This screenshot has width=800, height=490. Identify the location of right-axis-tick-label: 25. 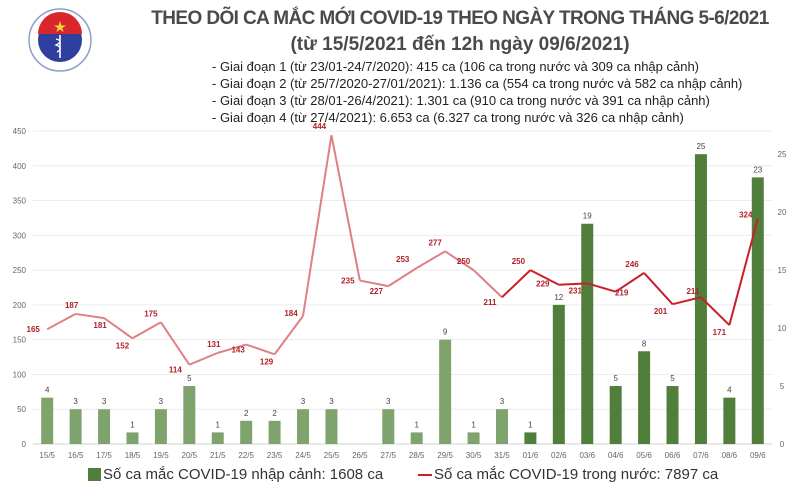
(782, 154).